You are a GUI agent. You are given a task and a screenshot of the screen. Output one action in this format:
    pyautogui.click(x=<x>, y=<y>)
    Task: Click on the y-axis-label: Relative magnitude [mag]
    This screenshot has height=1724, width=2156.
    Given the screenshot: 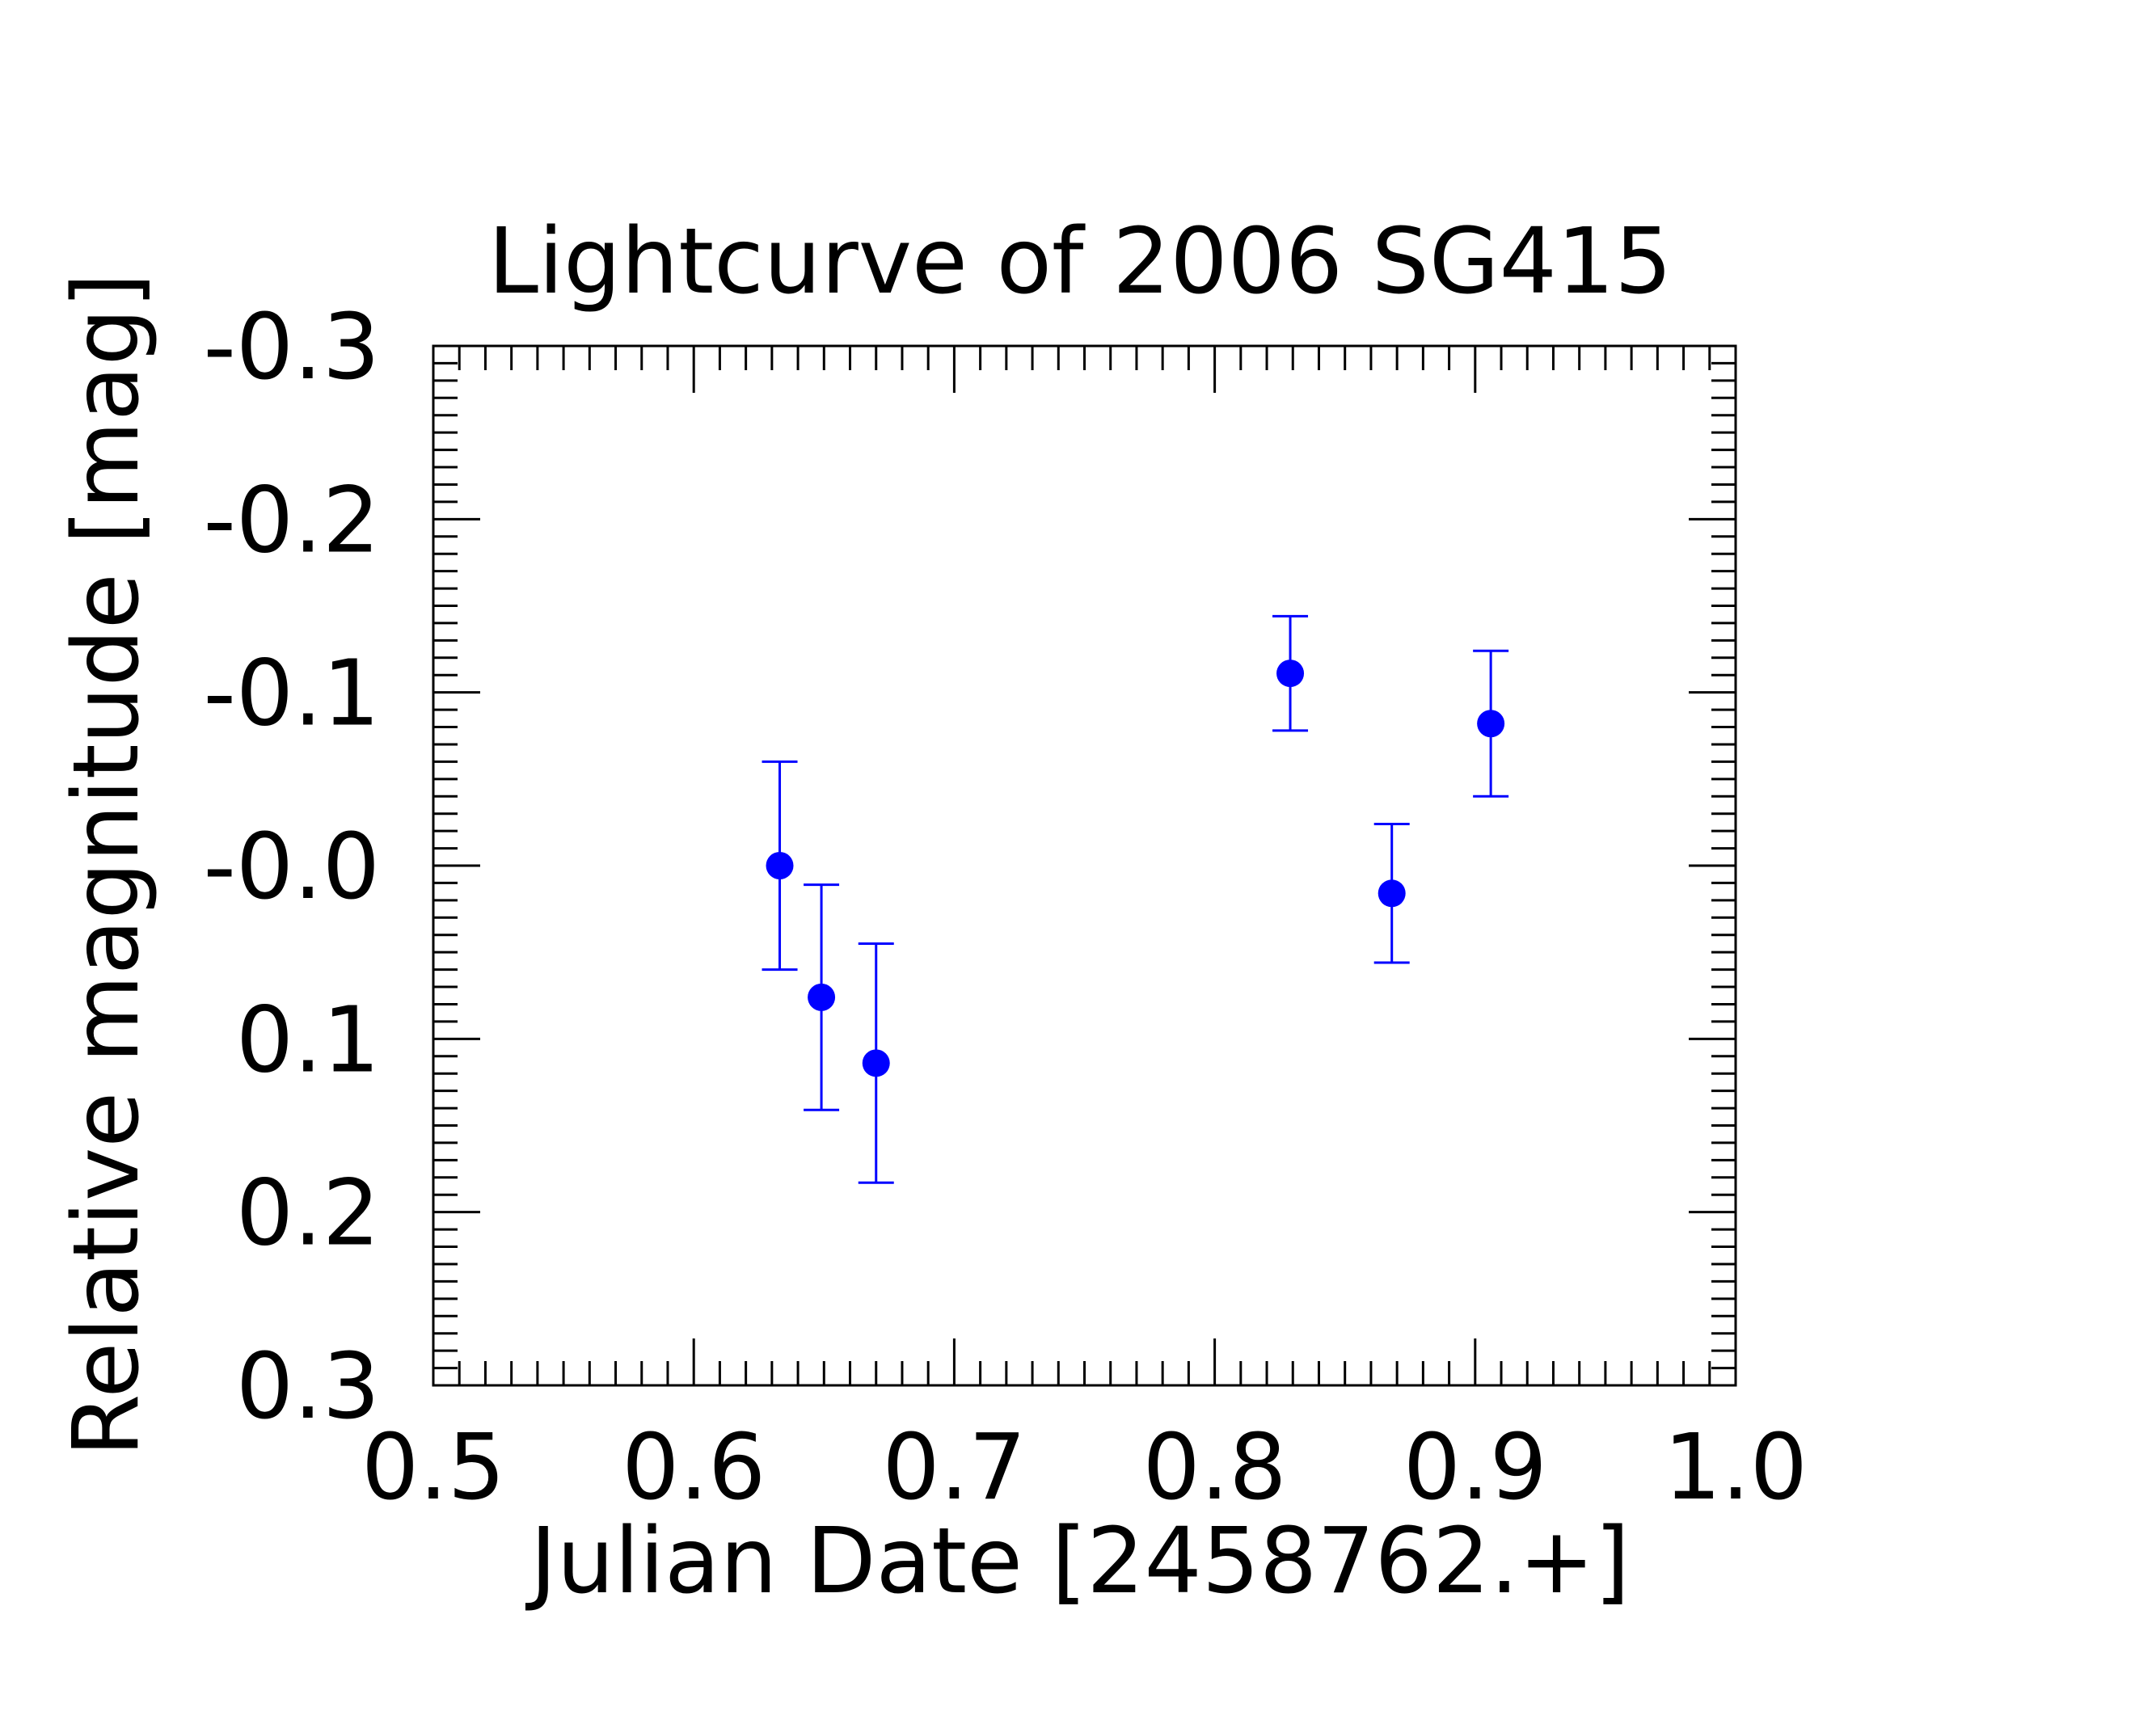 What is the action you would take?
    pyautogui.click(x=106, y=865)
    